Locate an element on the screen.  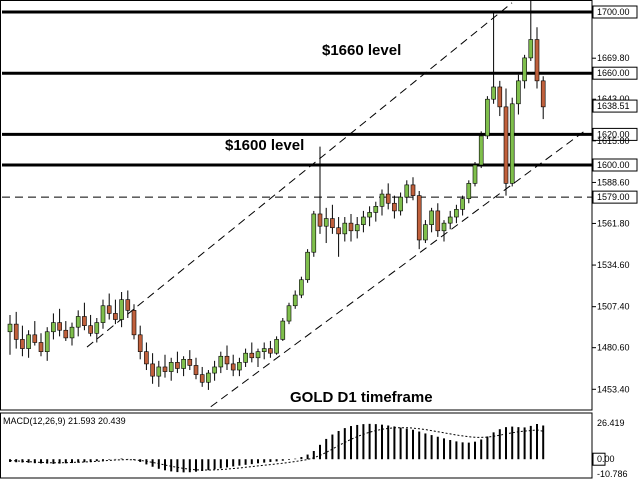
y-tick-label: 1615.80 is located at coordinates (613, 141).